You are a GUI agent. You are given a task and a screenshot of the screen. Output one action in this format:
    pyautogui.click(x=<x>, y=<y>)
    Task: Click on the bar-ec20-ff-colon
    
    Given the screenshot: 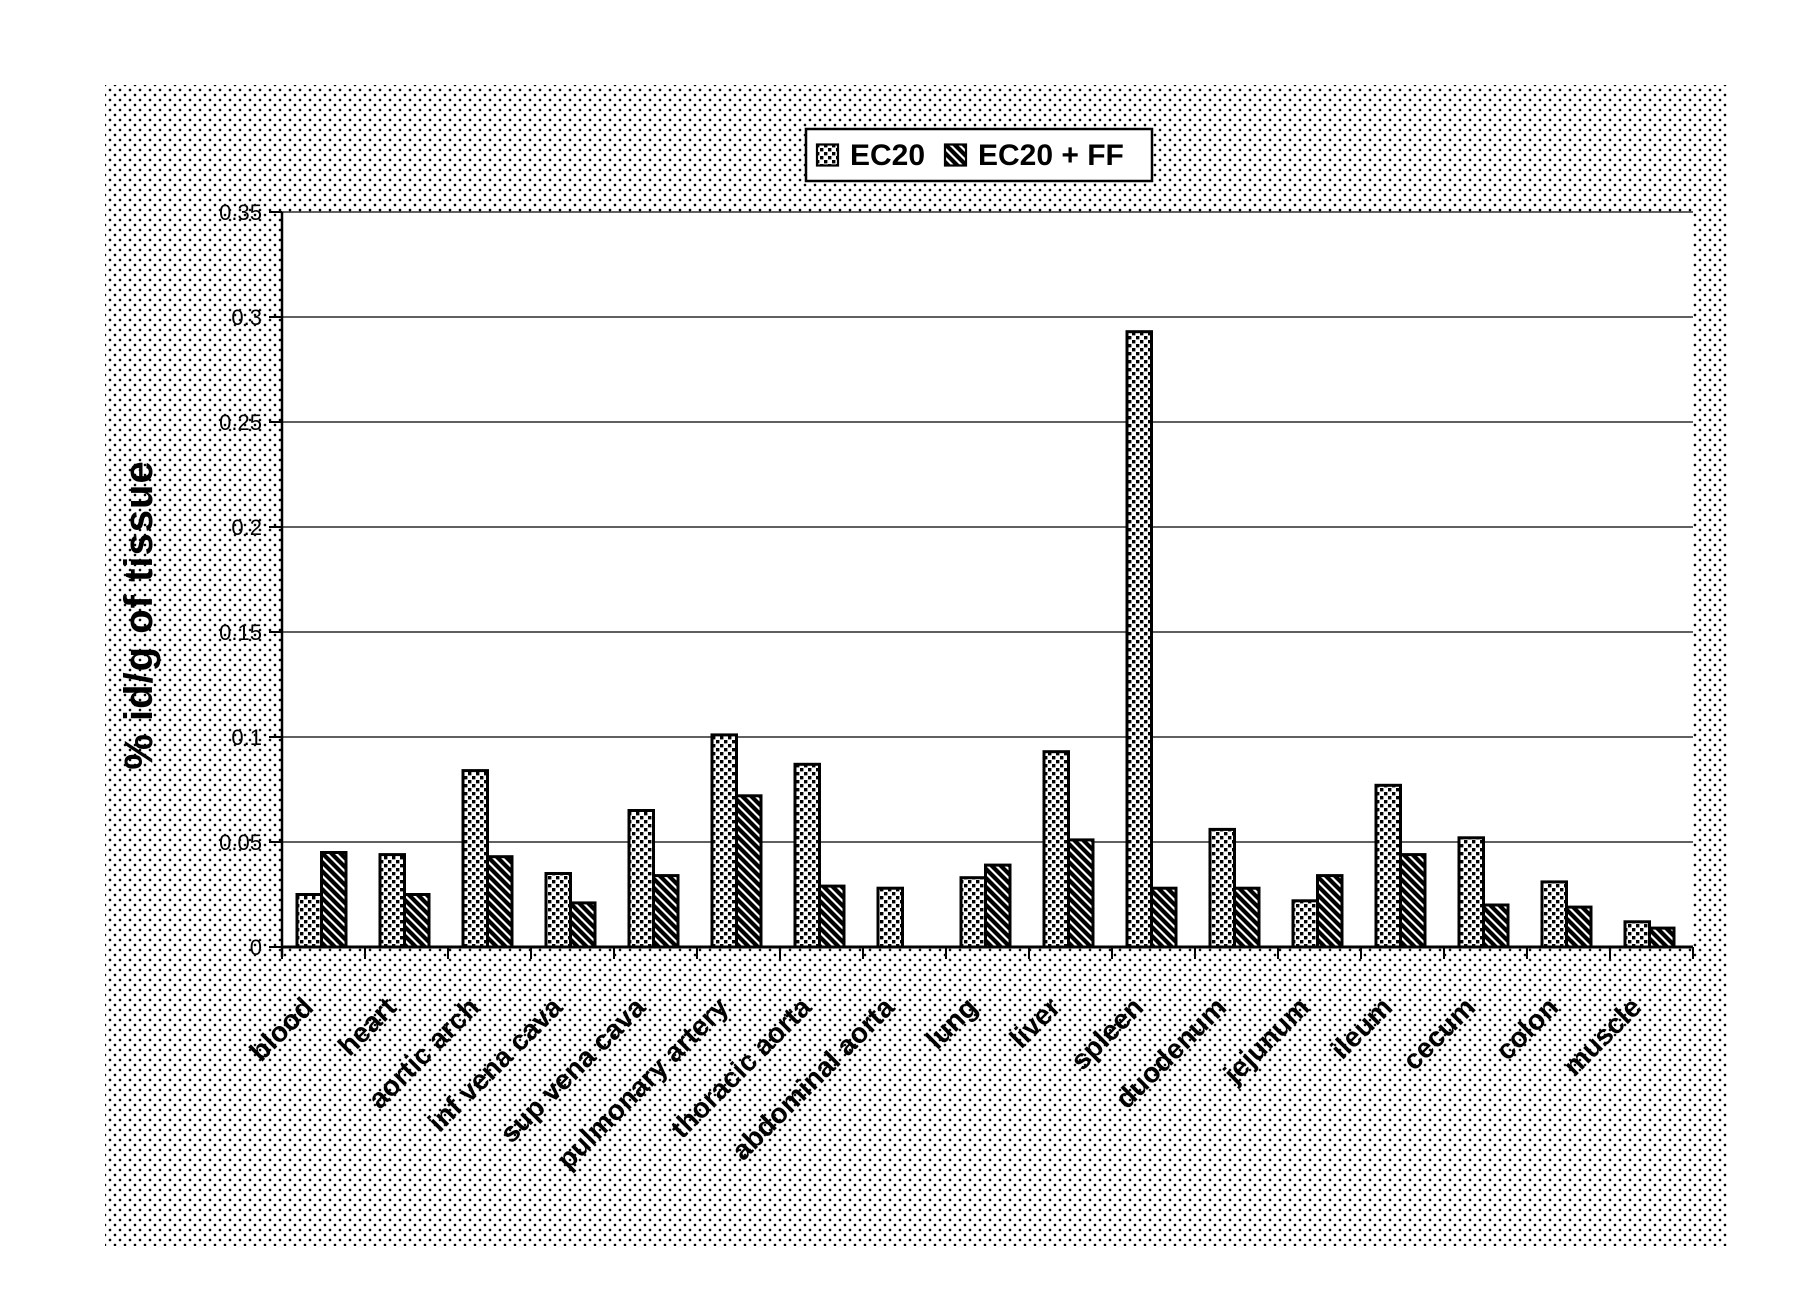 What is the action you would take?
    pyautogui.click(x=1579, y=927)
    